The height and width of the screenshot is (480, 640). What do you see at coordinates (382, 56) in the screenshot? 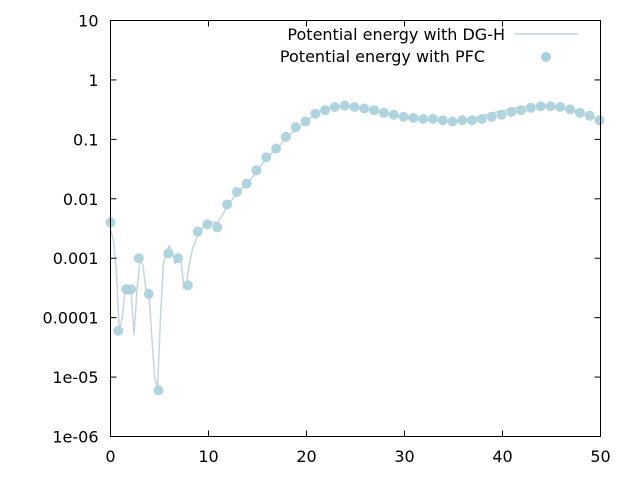
I see `legend-label-pfc: Potential energy with PFC` at bounding box center [382, 56].